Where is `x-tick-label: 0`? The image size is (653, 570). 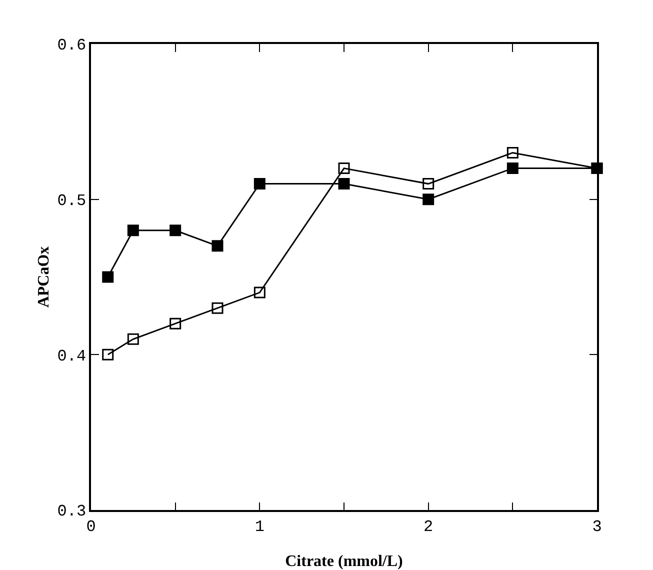
x-tick-label: 0 is located at coordinates (91, 527).